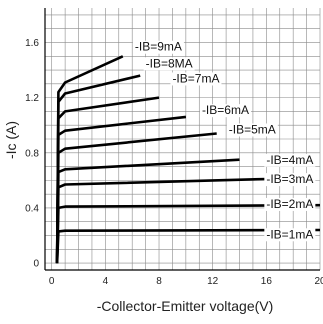  I want to click on y-axis-label: -Ic (A), so click(11, 140).